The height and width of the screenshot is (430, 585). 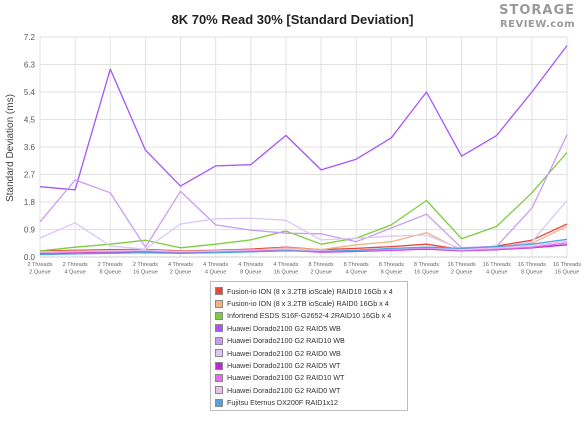 What do you see at coordinates (567, 269) in the screenshot?
I see `x-tick-label: 16 Threads 16 Queue` at bounding box center [567, 269].